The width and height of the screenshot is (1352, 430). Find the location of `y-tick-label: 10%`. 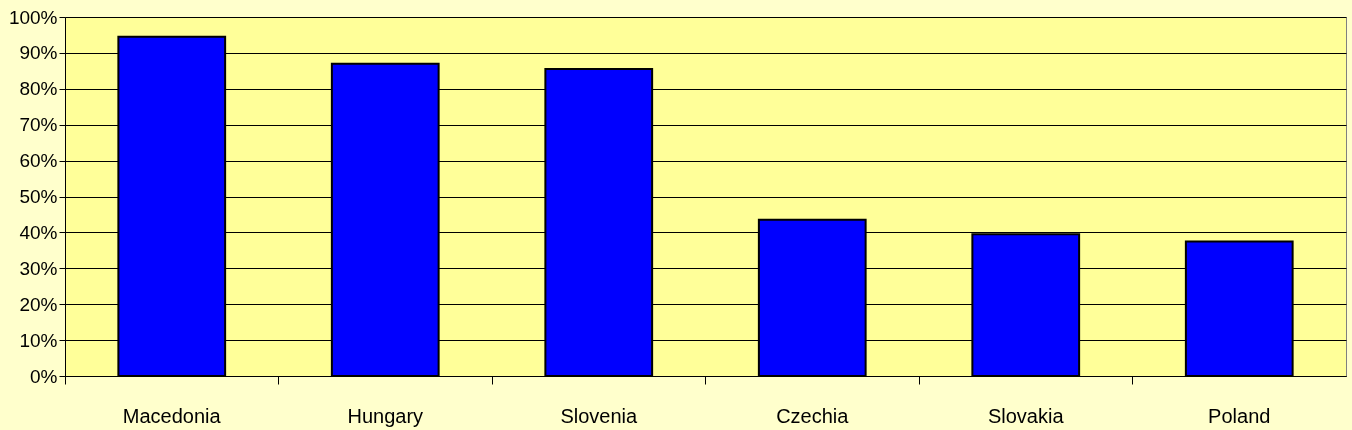

y-tick-label: 10% is located at coordinates (38, 340).